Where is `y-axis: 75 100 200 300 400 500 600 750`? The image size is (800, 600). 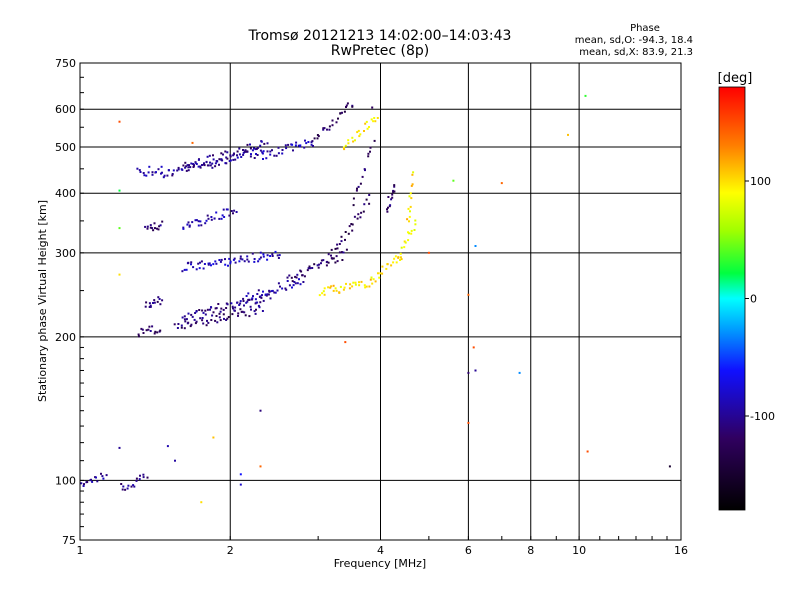
y-axis: 75 100 200 300 400 500 600 750 is located at coordinates (69, 302).